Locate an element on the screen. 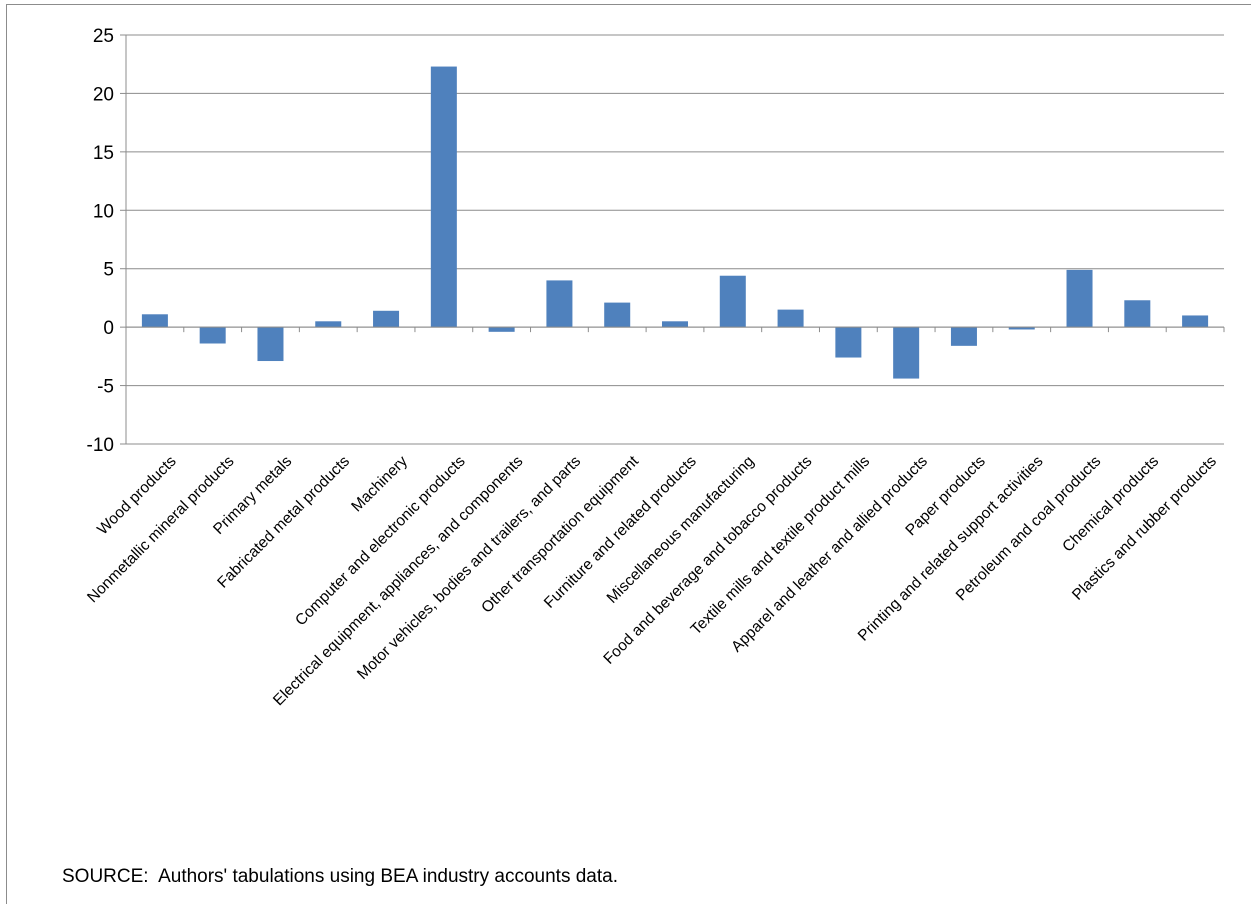 The width and height of the screenshot is (1253, 905). y-tick-label: -10 is located at coordinates (100, 445).